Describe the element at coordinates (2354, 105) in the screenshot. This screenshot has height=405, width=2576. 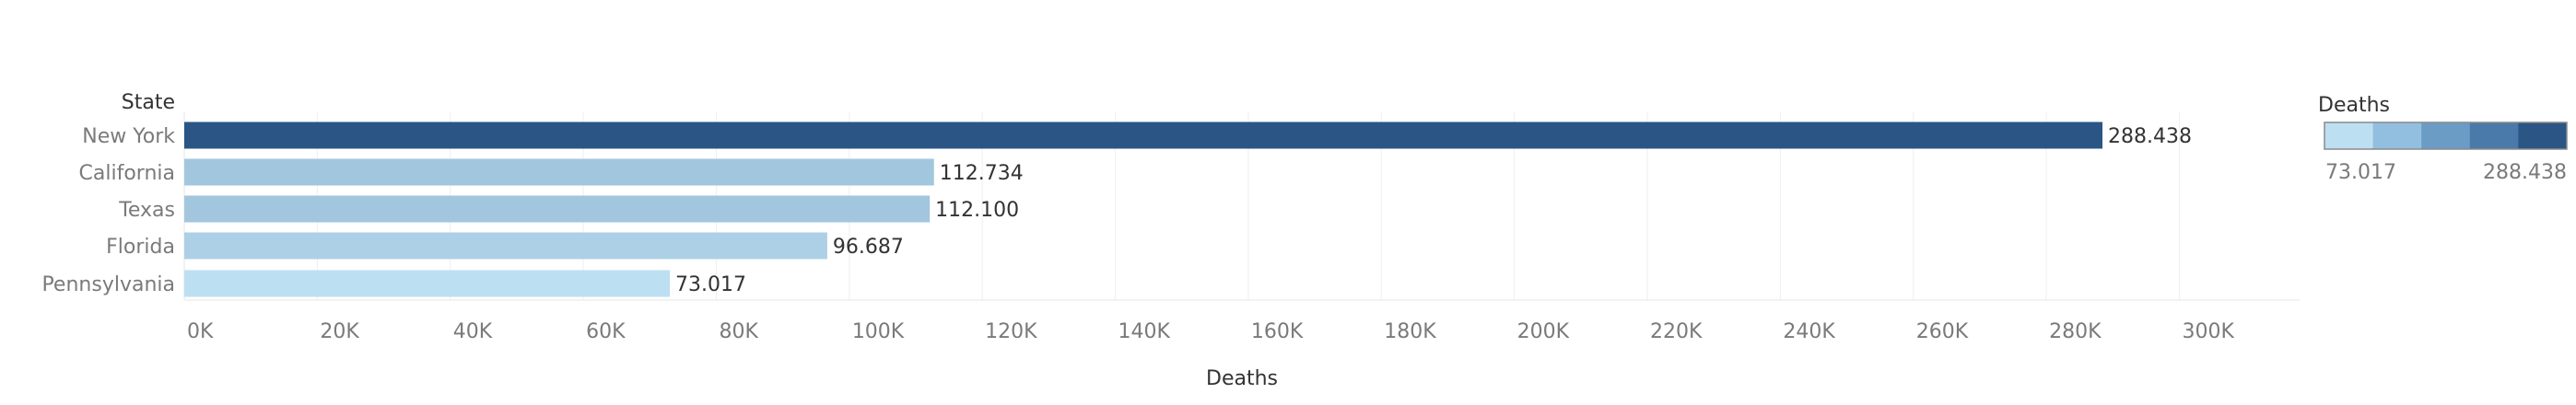
I see `legend-title: Deaths` at that location.